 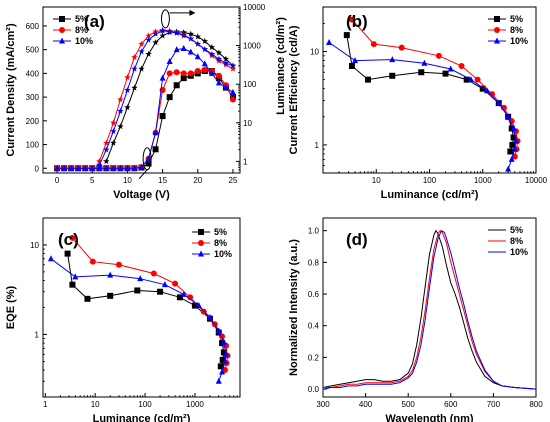 I want to click on x-tick-label: 25, so click(x=233, y=180).